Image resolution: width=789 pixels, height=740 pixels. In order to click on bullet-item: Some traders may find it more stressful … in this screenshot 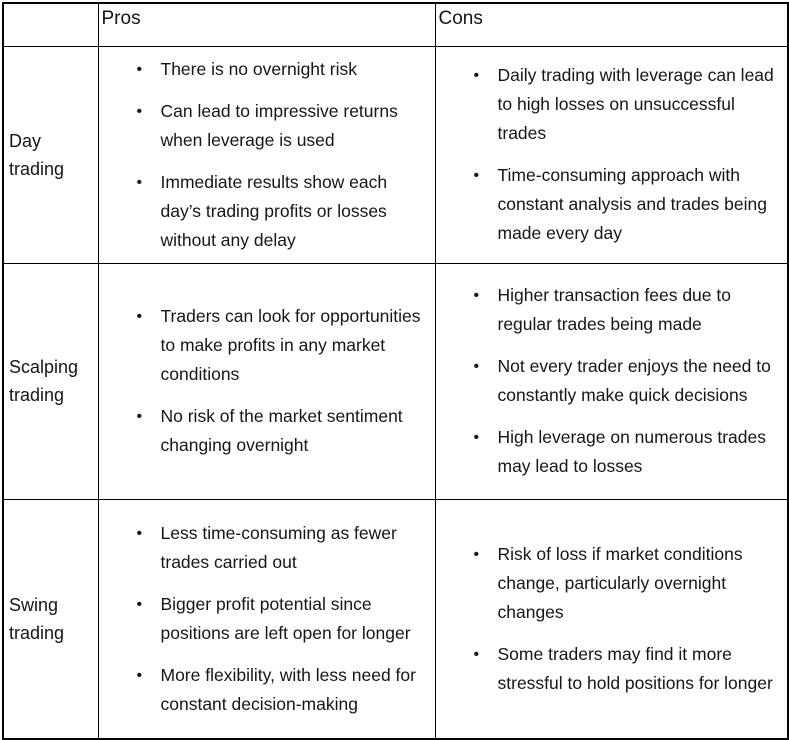, I will do `click(625, 669)`.